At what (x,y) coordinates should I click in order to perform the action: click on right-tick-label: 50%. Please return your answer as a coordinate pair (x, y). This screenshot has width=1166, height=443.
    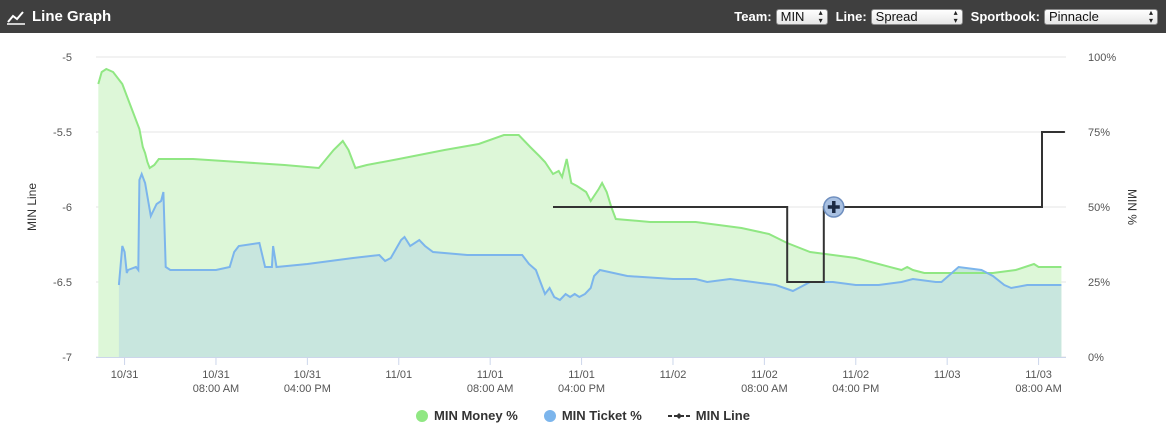
    Looking at the image, I should click on (1099, 208).